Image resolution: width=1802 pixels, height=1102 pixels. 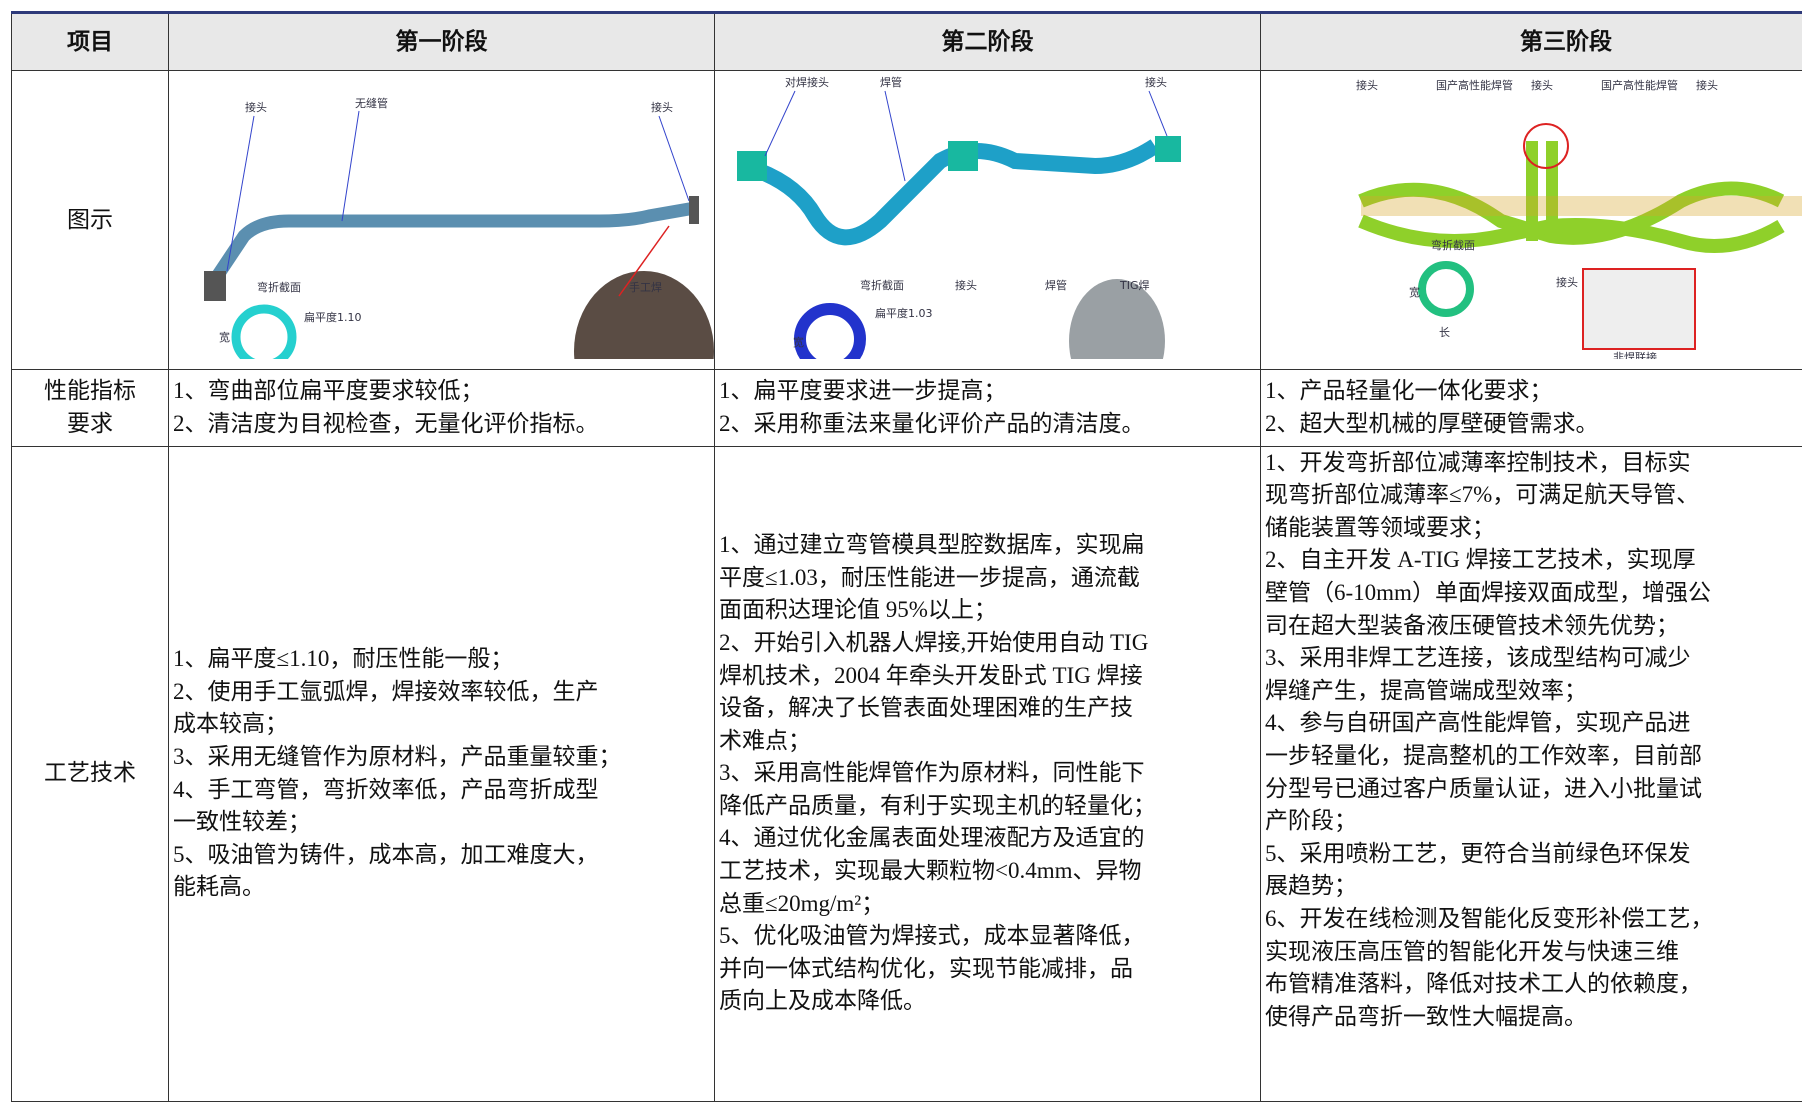 I want to click on label-line: 性能指标, so click(x=90, y=391).